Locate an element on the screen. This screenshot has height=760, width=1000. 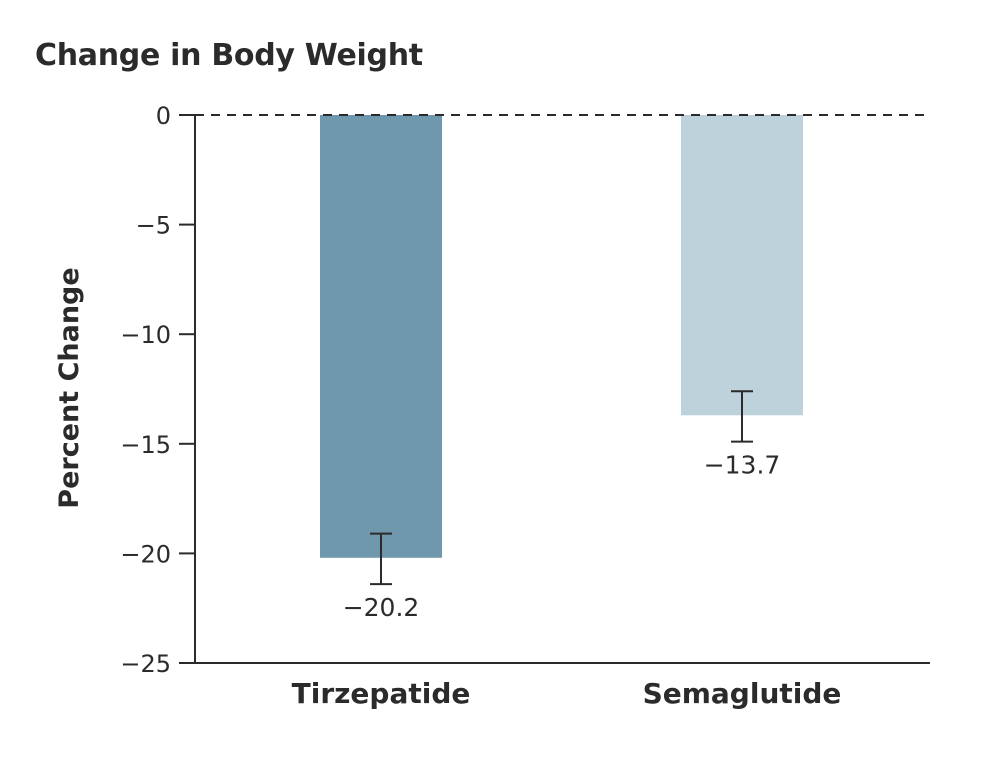
chart-title: Change in Body Weight is located at coordinates (229, 55).